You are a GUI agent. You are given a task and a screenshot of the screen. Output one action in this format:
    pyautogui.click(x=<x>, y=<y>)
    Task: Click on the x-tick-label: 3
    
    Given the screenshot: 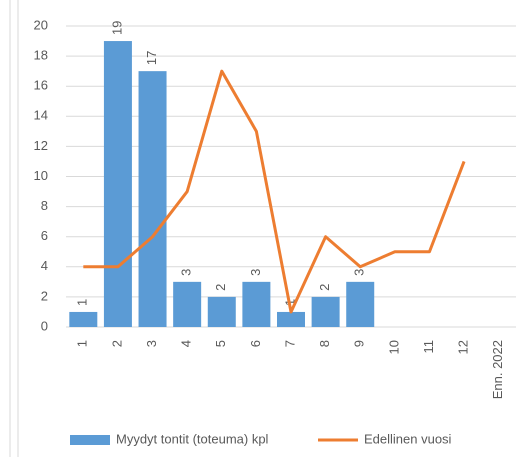 What is the action you would take?
    pyautogui.click(x=151, y=343)
    